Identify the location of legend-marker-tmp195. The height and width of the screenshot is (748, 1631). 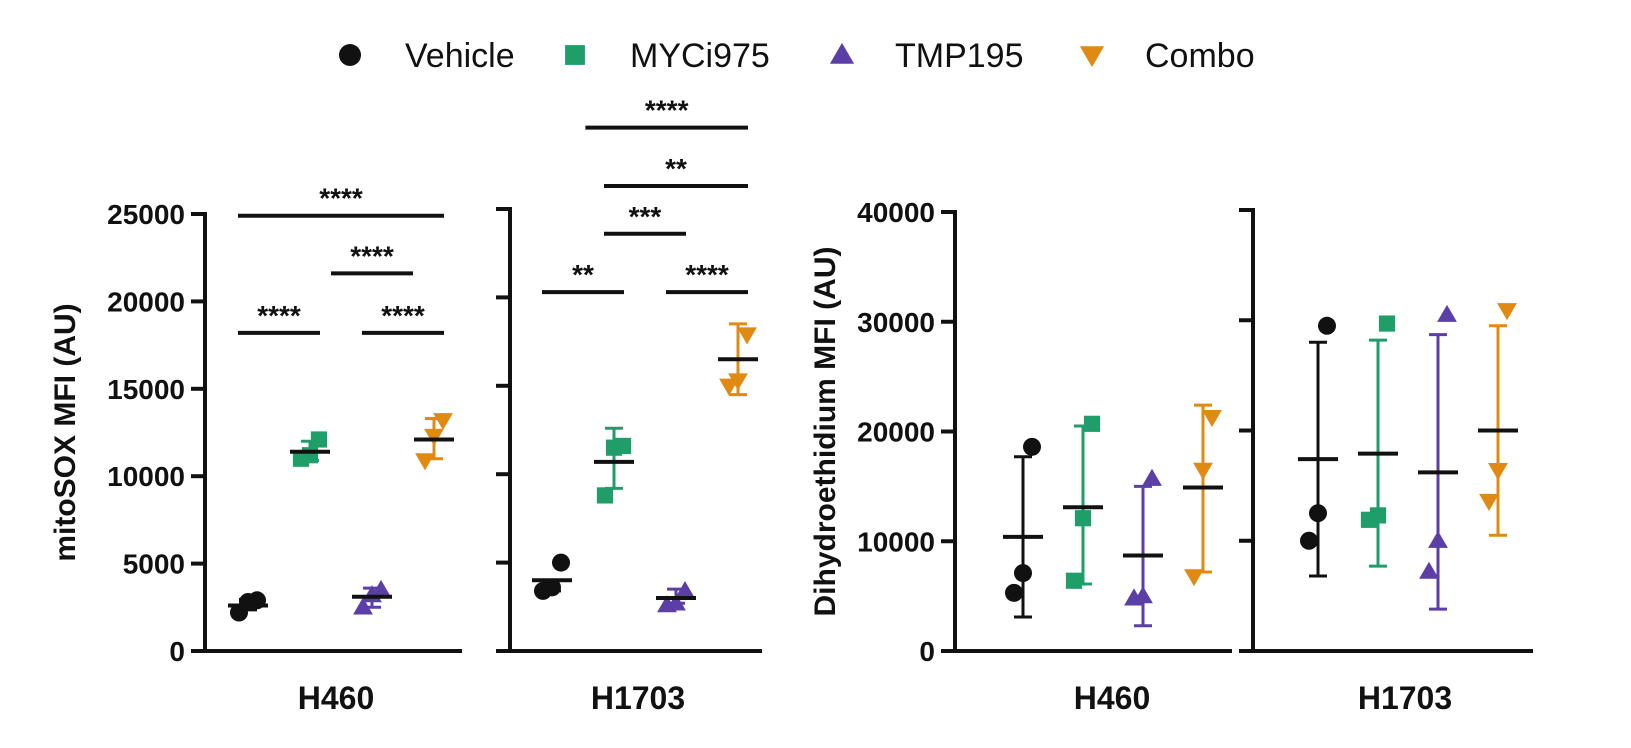
(842, 53).